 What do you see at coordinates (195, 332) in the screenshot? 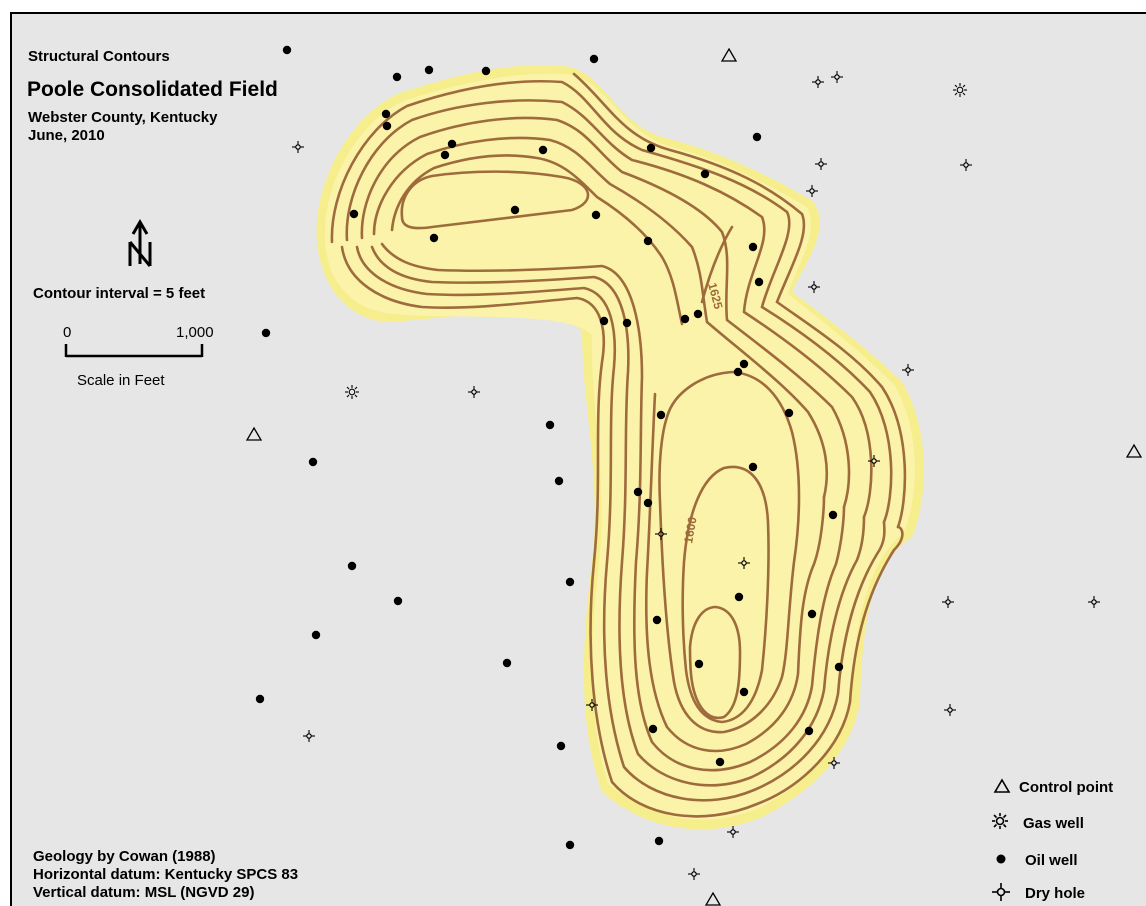
I see `scale-end-label: 1,000` at bounding box center [195, 332].